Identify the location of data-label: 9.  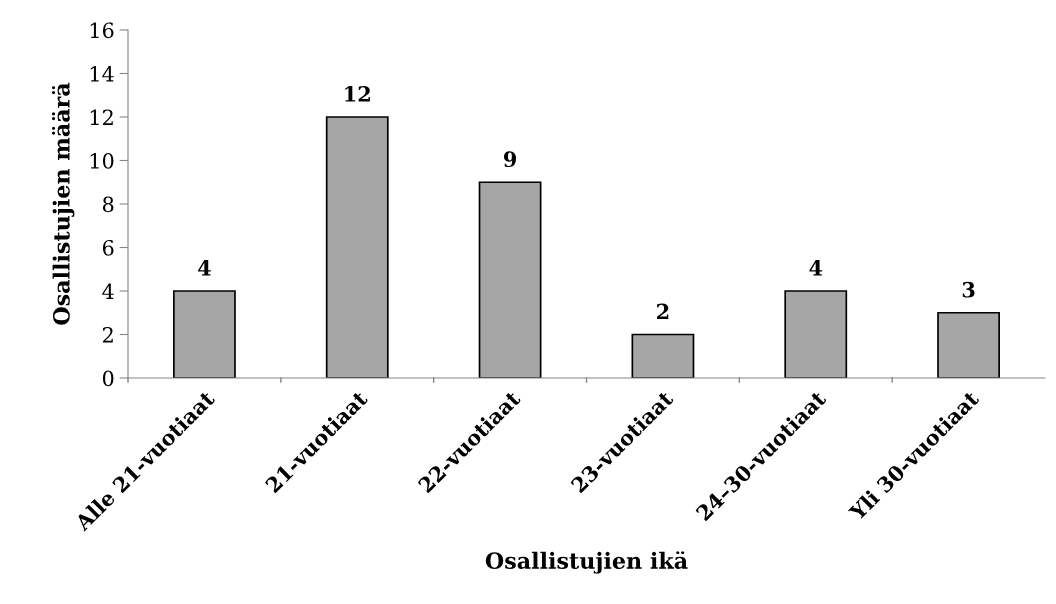
(510, 159).